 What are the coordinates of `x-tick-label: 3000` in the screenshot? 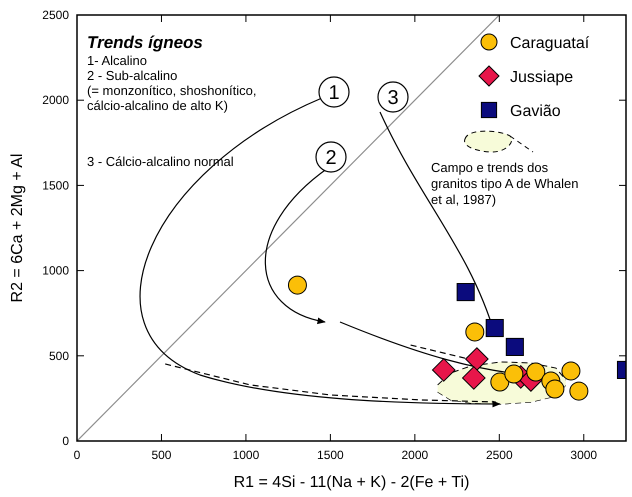 It's located at (584, 455).